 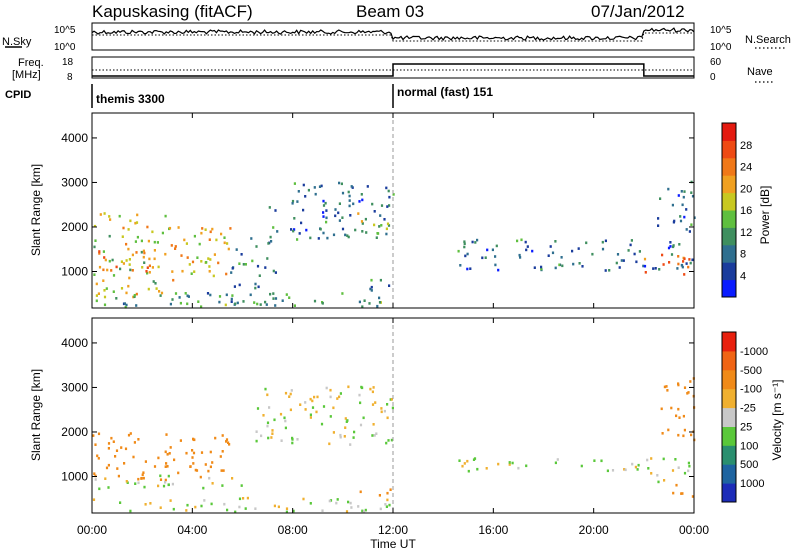 What do you see at coordinates (17, 42) in the screenshot?
I see `noise-left-label: N.Sky` at bounding box center [17, 42].